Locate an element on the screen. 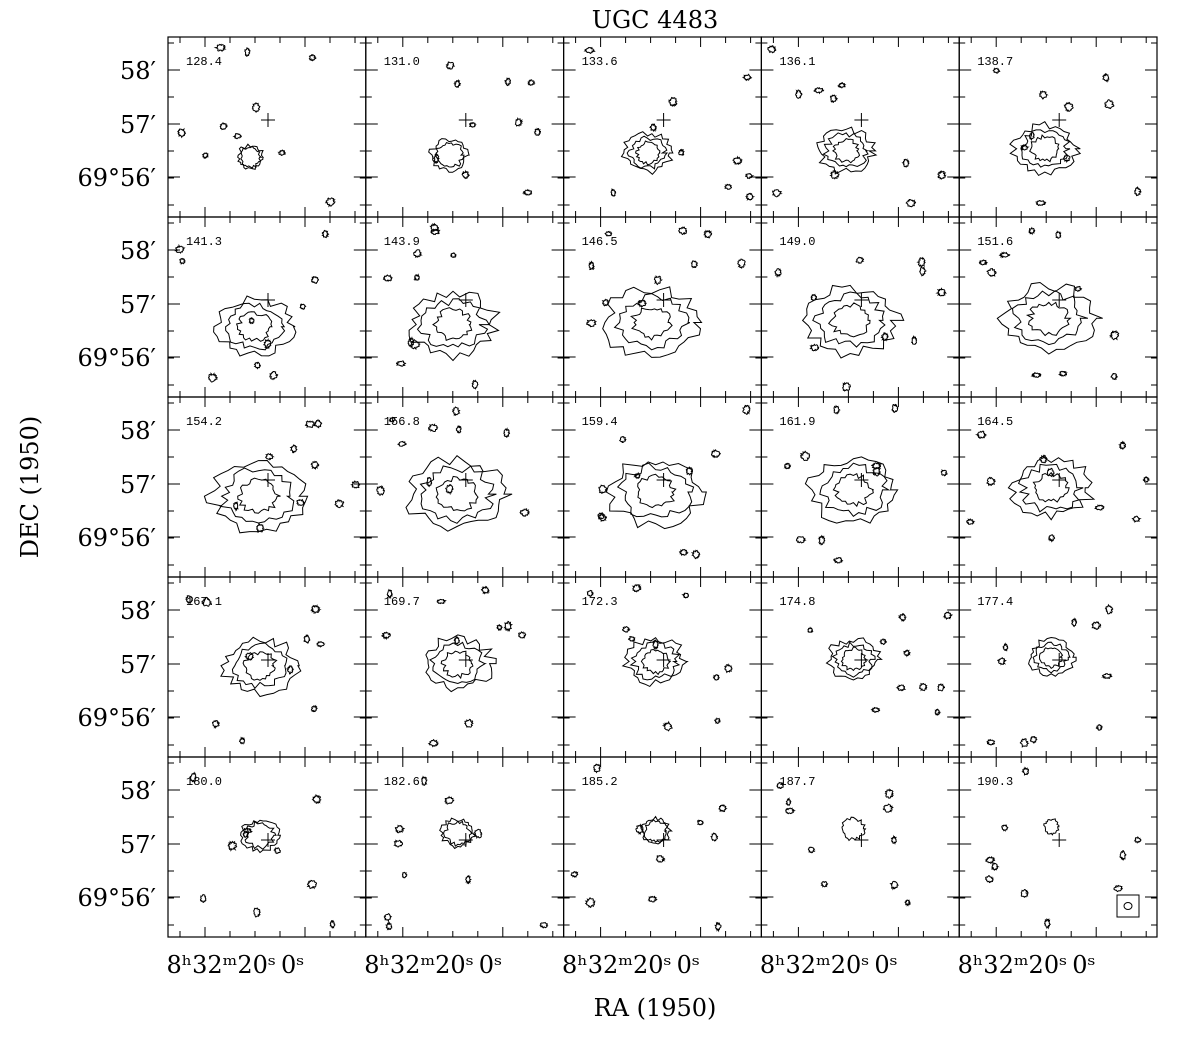  beam is located at coordinates (1128, 906).